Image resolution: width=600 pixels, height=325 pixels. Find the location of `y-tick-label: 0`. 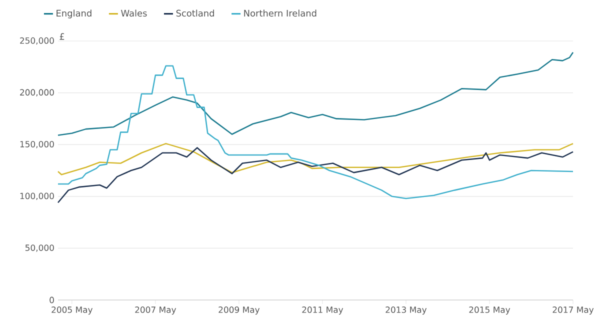

y-tick-label: 0 is located at coordinates (52, 300).